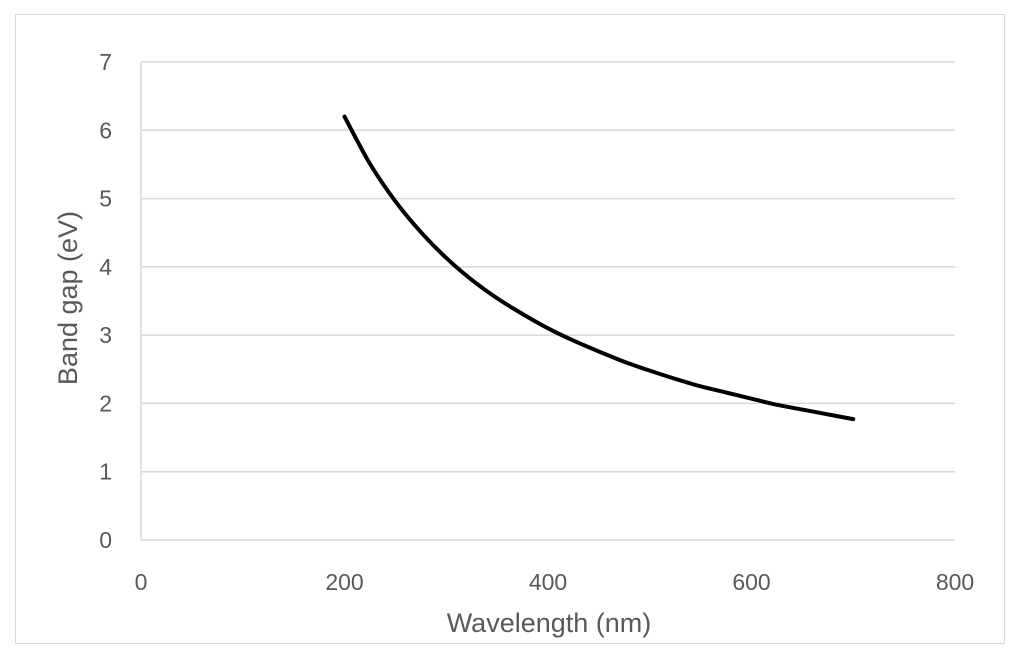  Describe the element at coordinates (105, 130) in the screenshot. I see `y-tick-label: 6` at that location.